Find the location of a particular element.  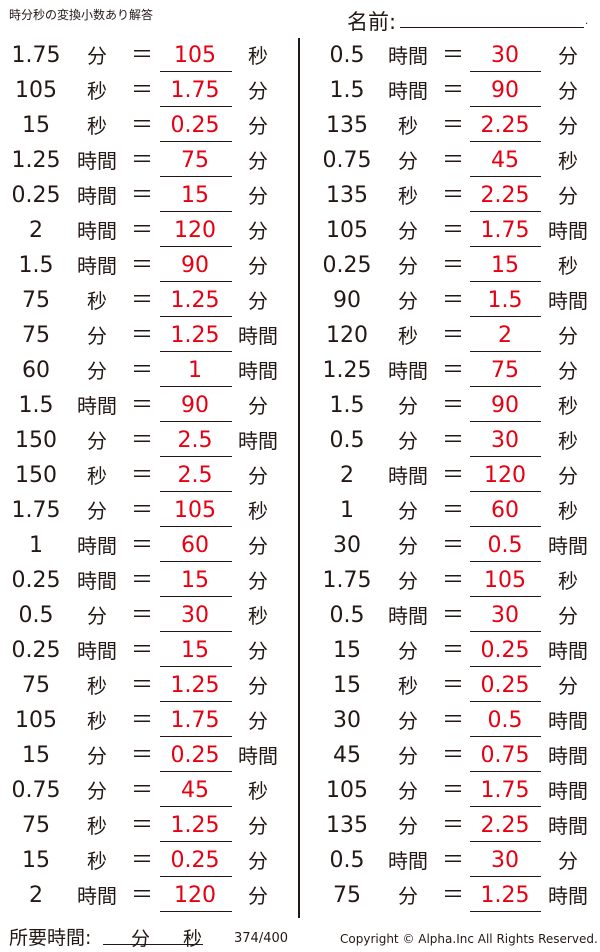

name-label: 名前: is located at coordinates (372, 22).